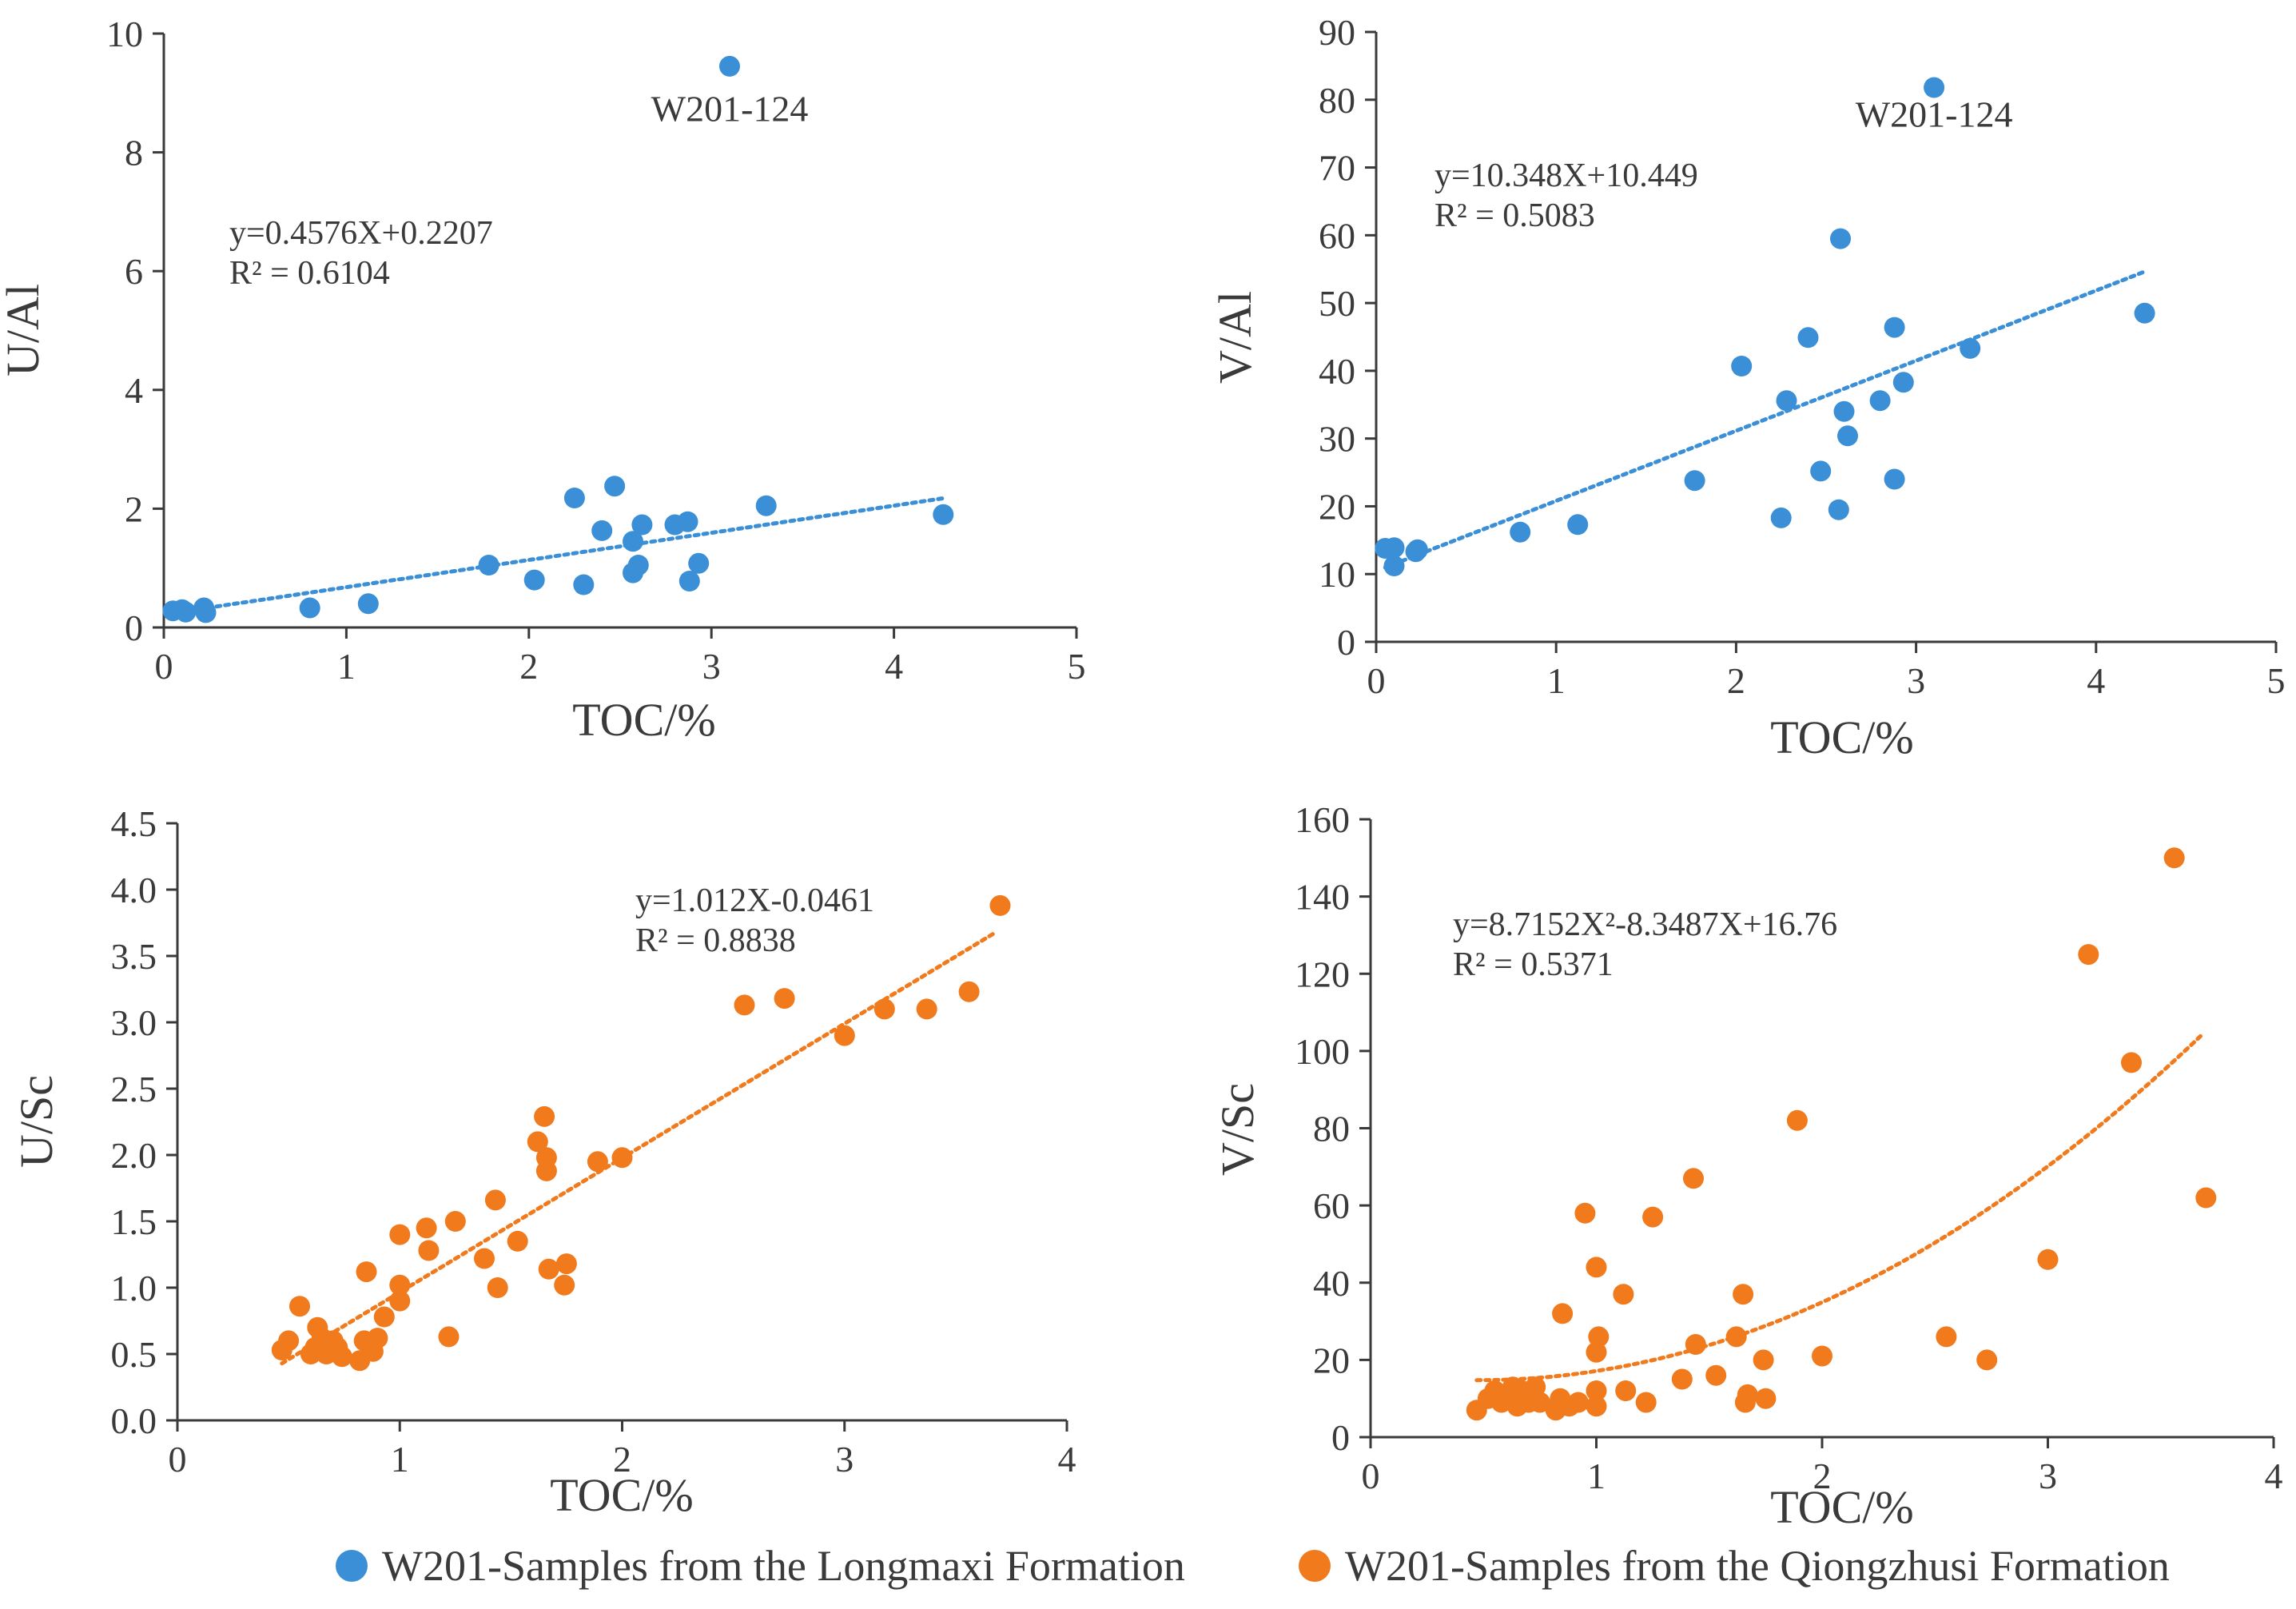  What do you see at coordinates (1332, 1360) in the screenshot?
I see `y-tick-label: 20` at bounding box center [1332, 1360].